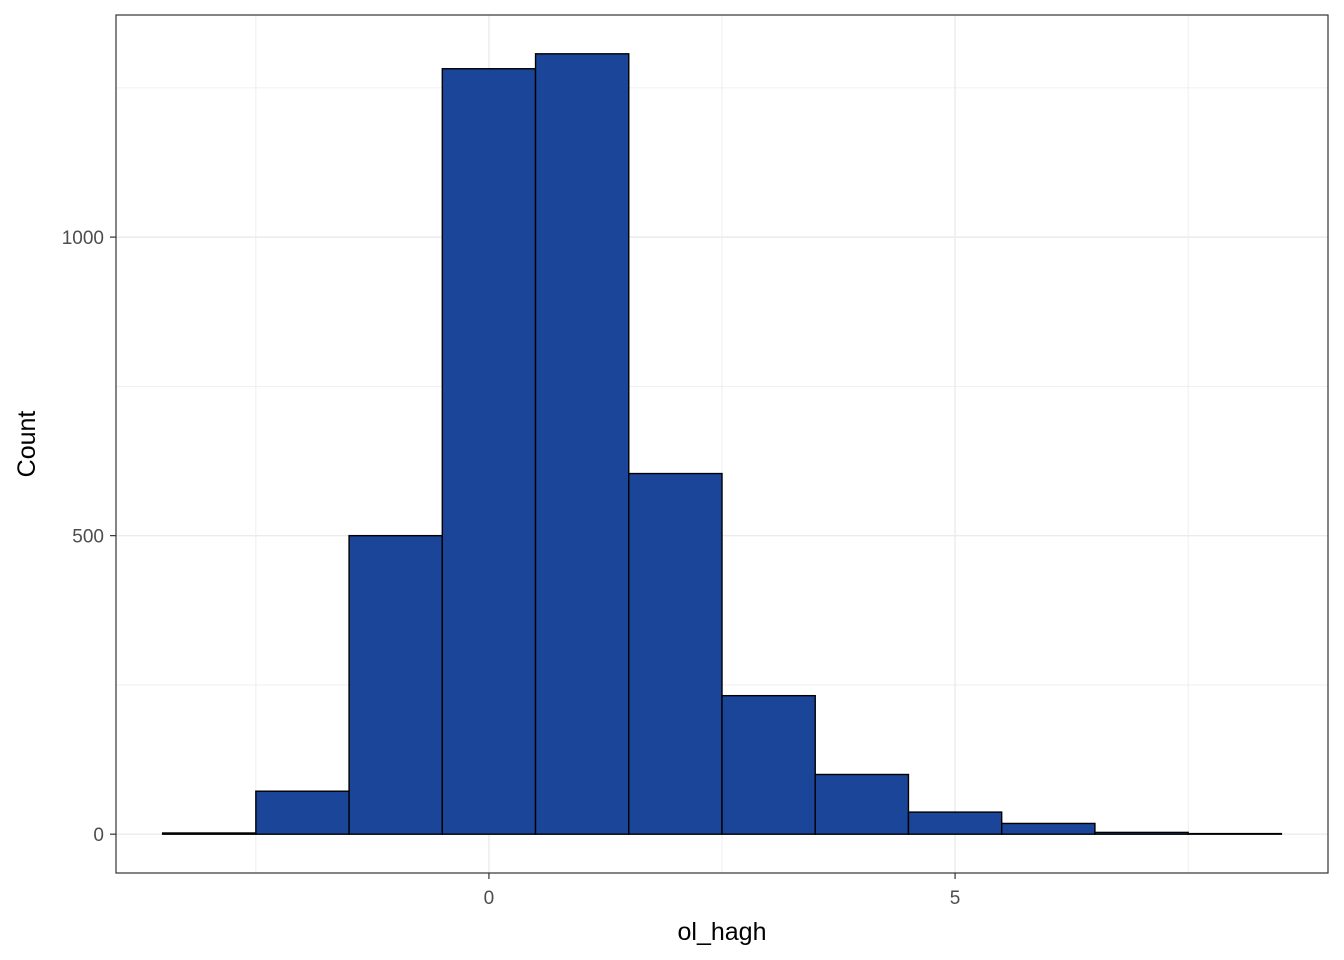 This screenshot has width=1344, height=960. What do you see at coordinates (88, 537) in the screenshot?
I see `y-tick-label: 500` at bounding box center [88, 537].